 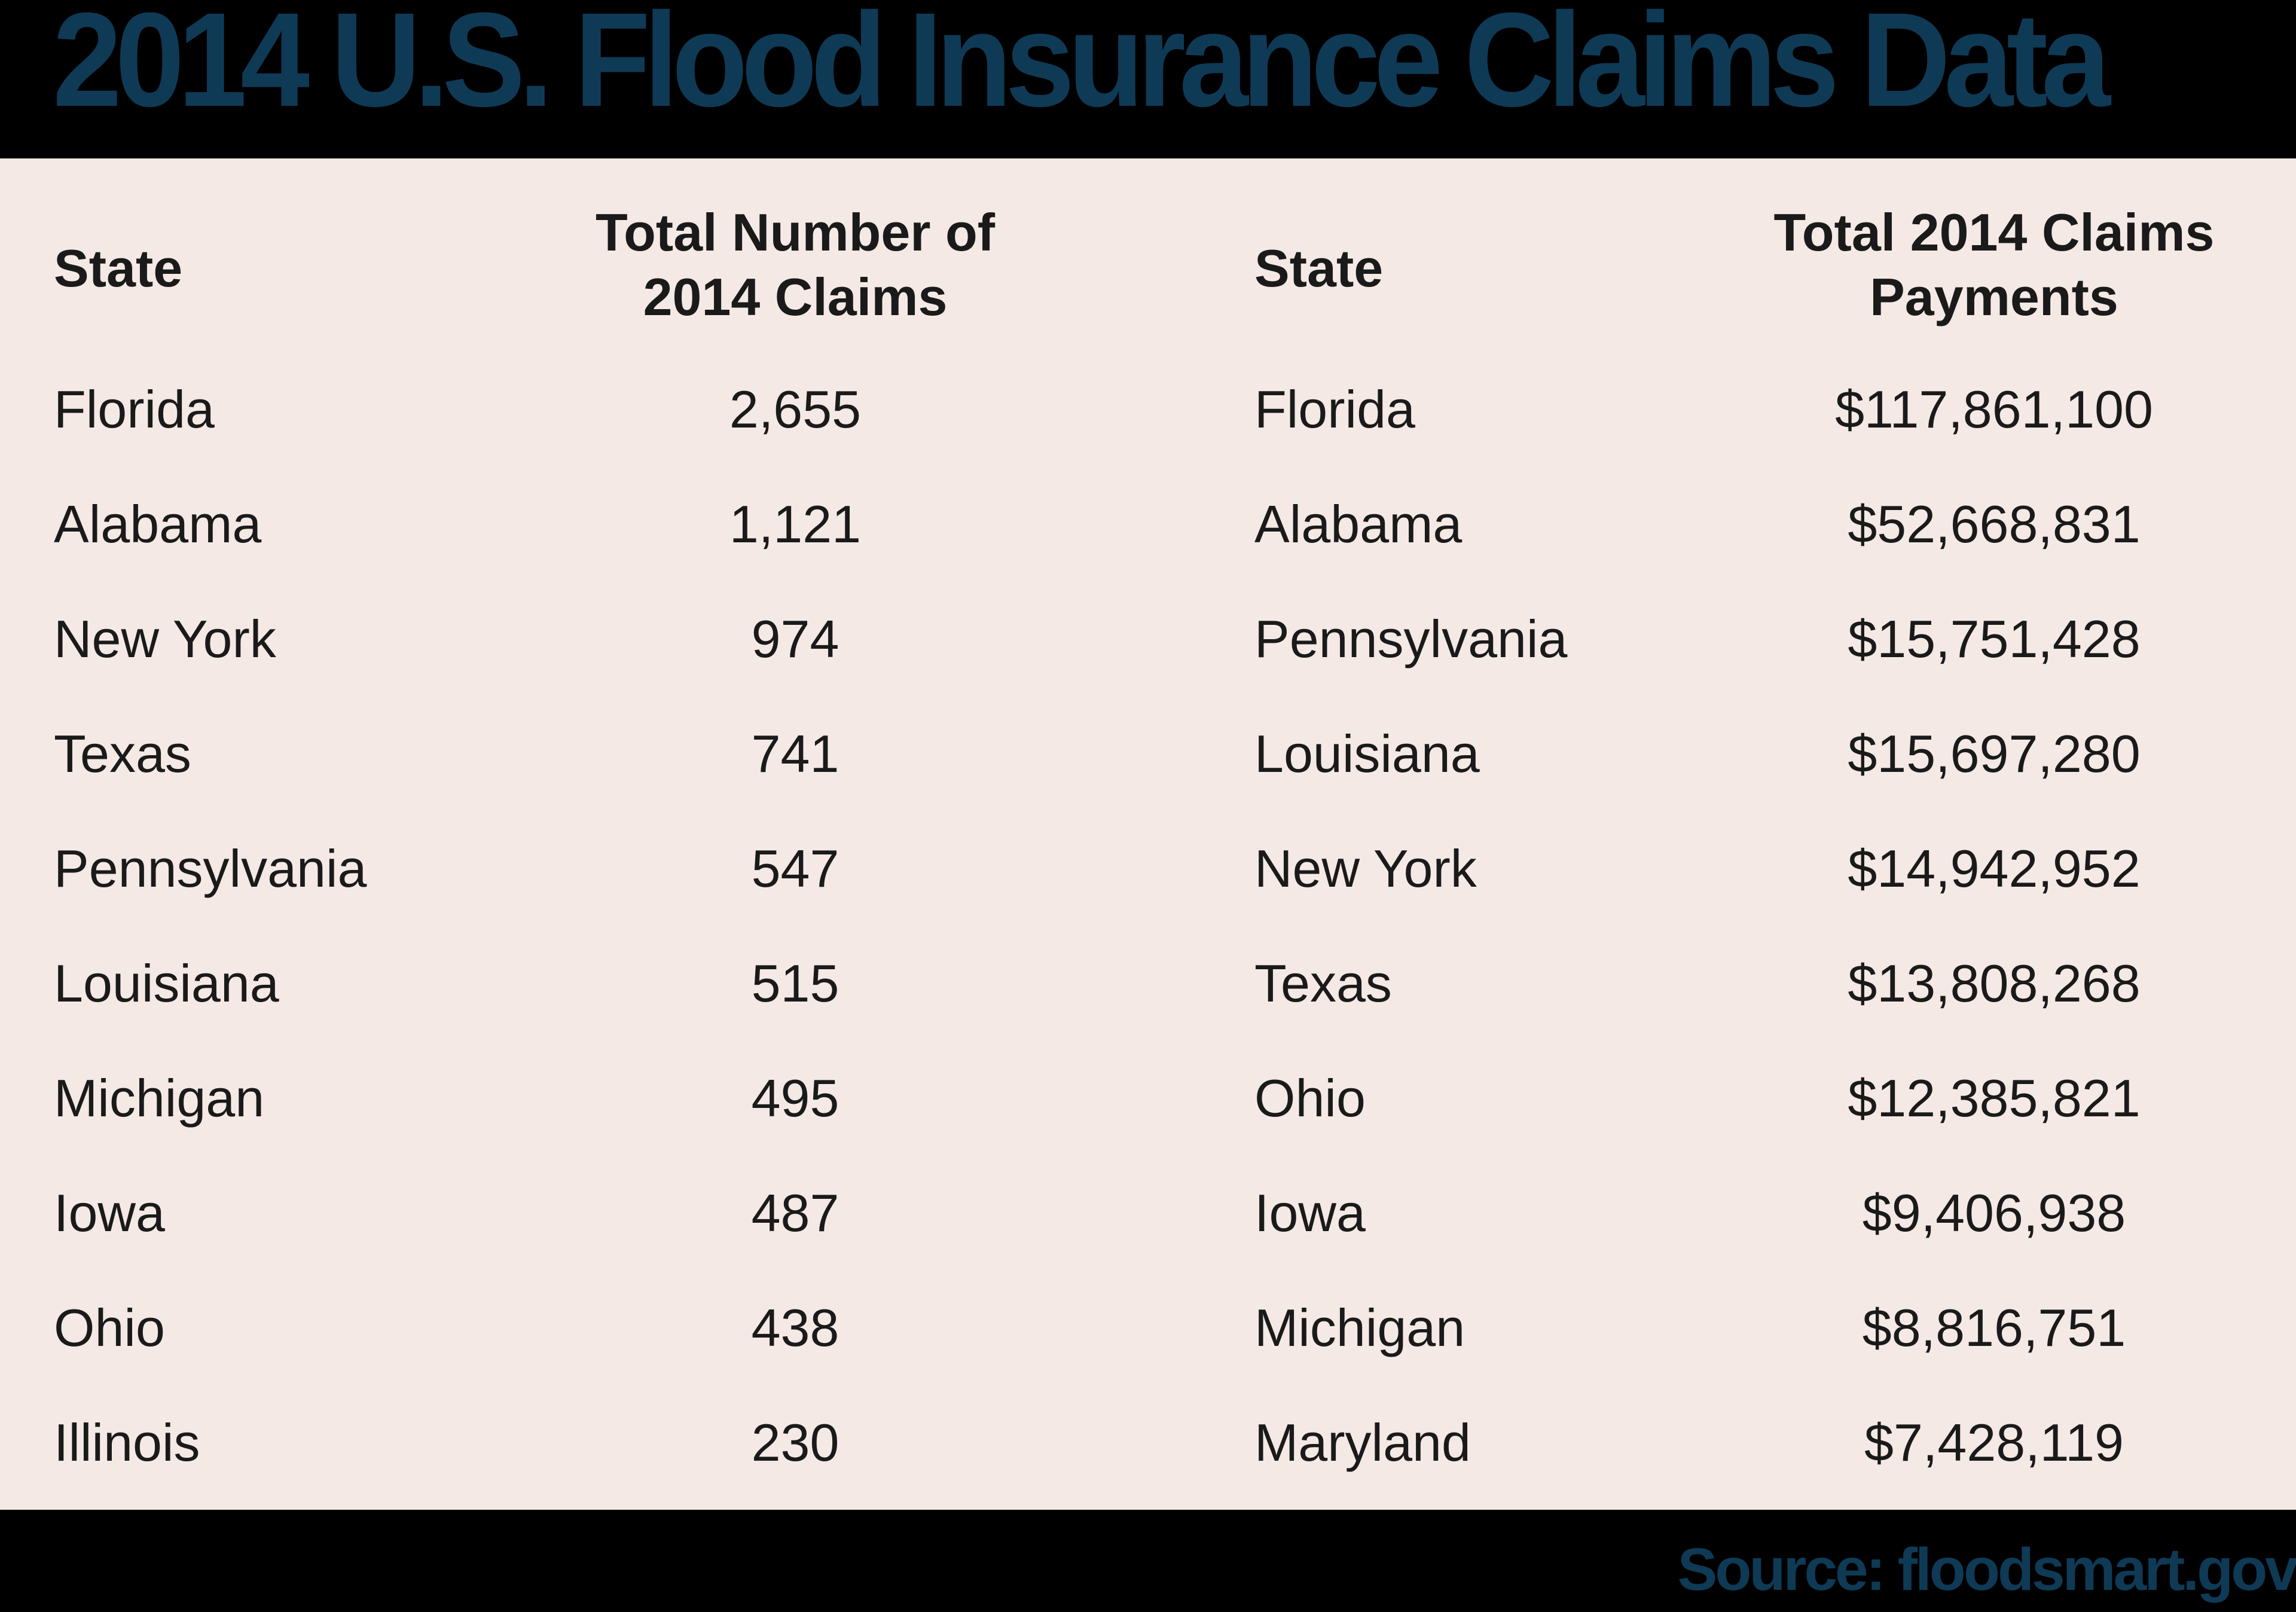 What do you see at coordinates (795, 1328) in the screenshot?
I see `claims-count-cell: 438` at bounding box center [795, 1328].